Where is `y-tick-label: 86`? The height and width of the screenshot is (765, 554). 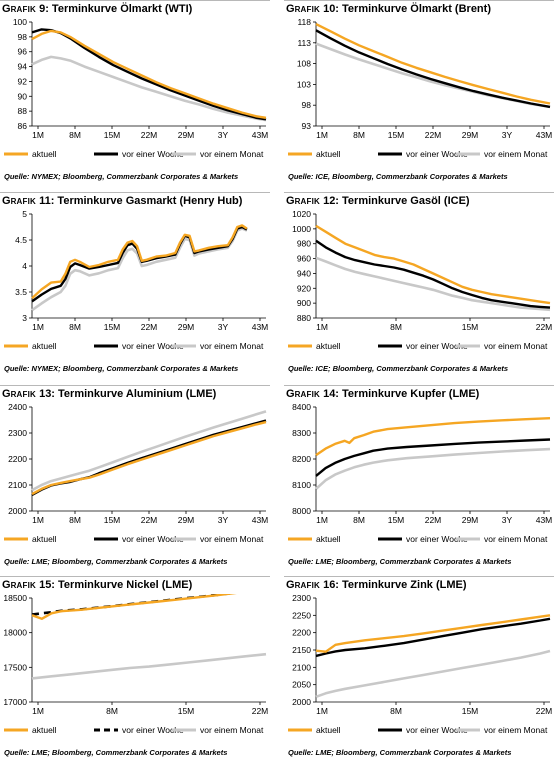 y-tick-label: 86 is located at coordinates (23, 126).